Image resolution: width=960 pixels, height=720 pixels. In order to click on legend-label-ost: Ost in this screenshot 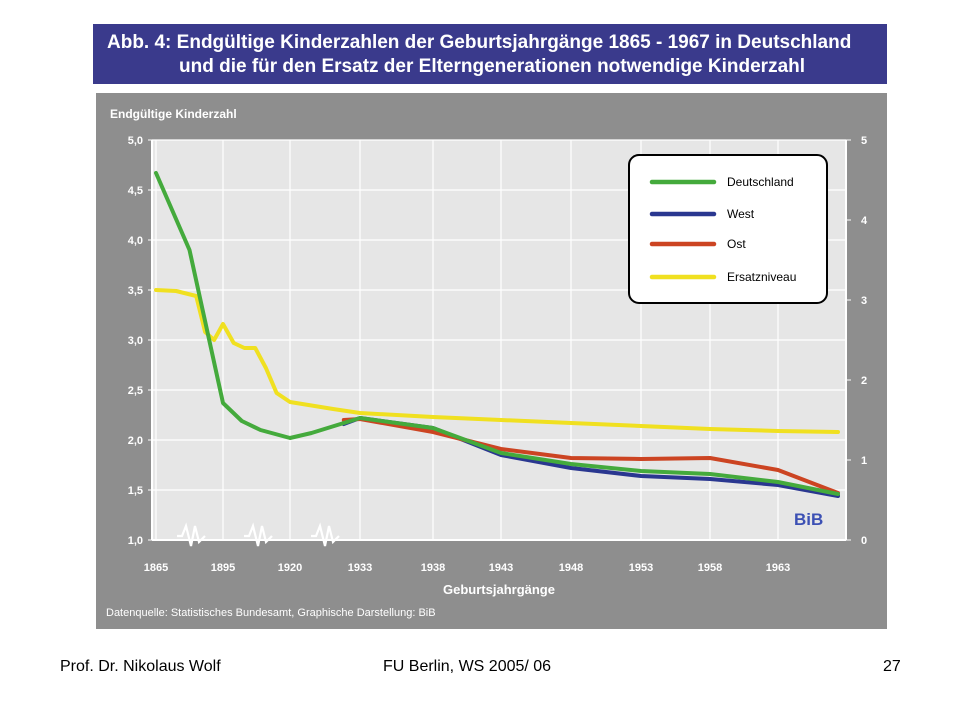, I will do `click(736, 244)`.